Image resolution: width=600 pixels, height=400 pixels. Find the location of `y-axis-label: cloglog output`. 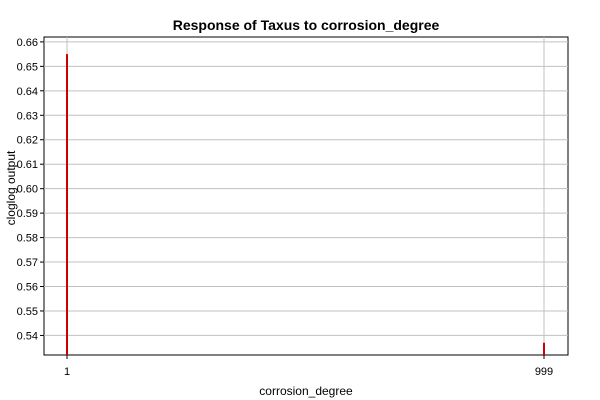

y-axis-label: cloglog output is located at coordinates (11, 187).